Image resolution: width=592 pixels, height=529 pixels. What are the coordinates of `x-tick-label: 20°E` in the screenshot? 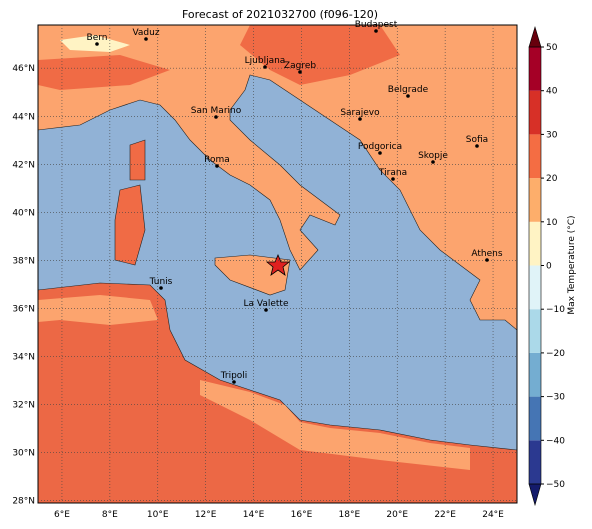 It's located at (397, 515).